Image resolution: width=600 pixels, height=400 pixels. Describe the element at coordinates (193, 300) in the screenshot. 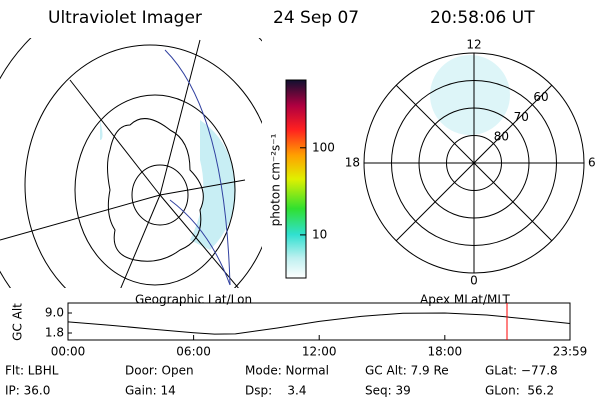

I see `panel-label: Geographic Lat/Lon` at that location.